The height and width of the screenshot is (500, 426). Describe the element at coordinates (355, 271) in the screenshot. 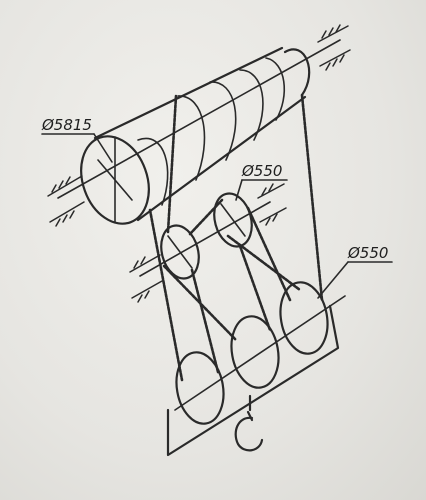

I see `pulley-right-dimension: Ø550` at that location.